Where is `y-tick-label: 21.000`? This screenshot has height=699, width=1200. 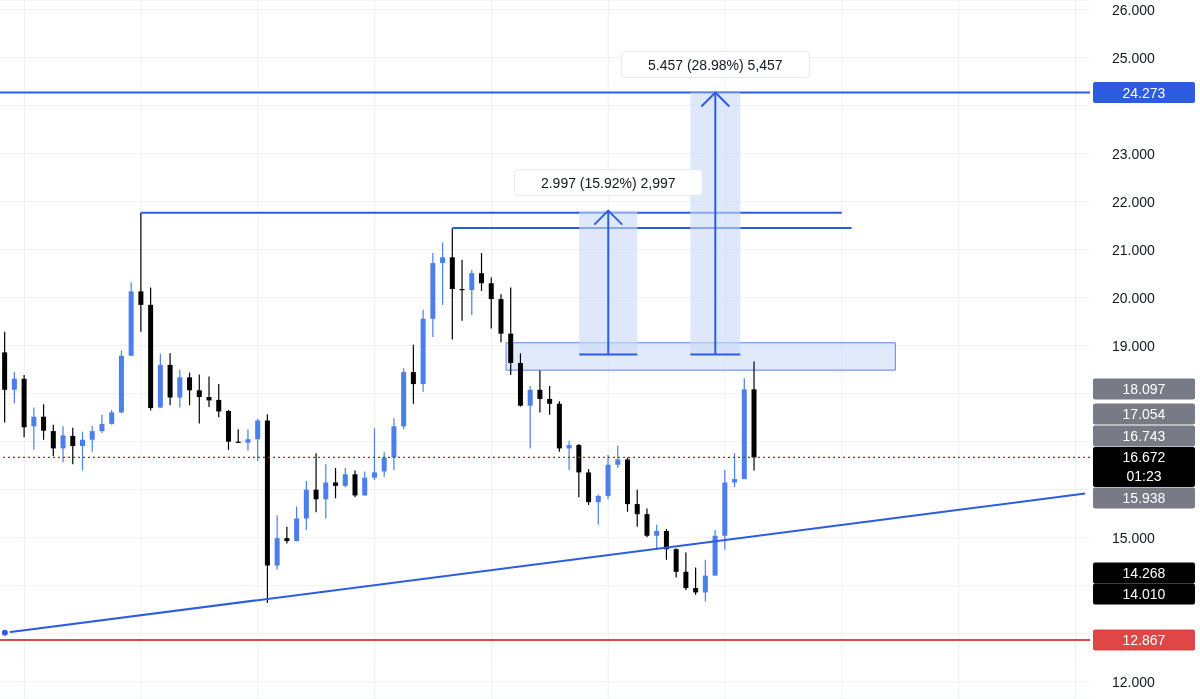
y-tick-label: 21.000 is located at coordinates (1134, 249).